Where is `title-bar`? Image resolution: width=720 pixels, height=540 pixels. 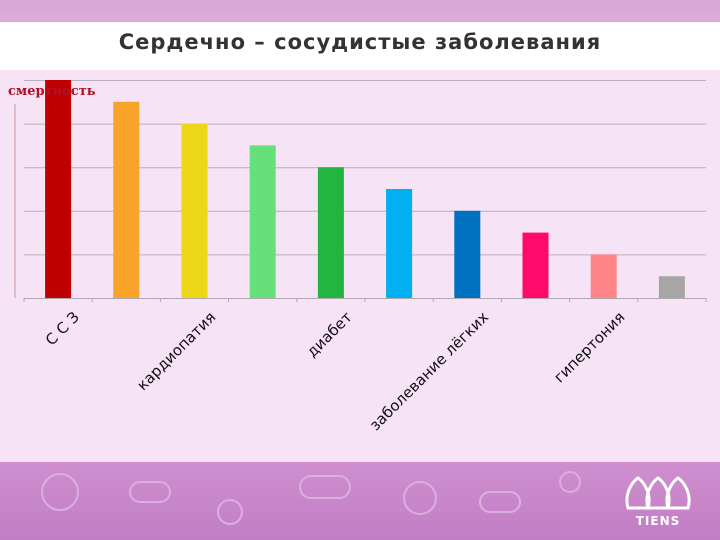
title-bar is located at coordinates (360, 46).